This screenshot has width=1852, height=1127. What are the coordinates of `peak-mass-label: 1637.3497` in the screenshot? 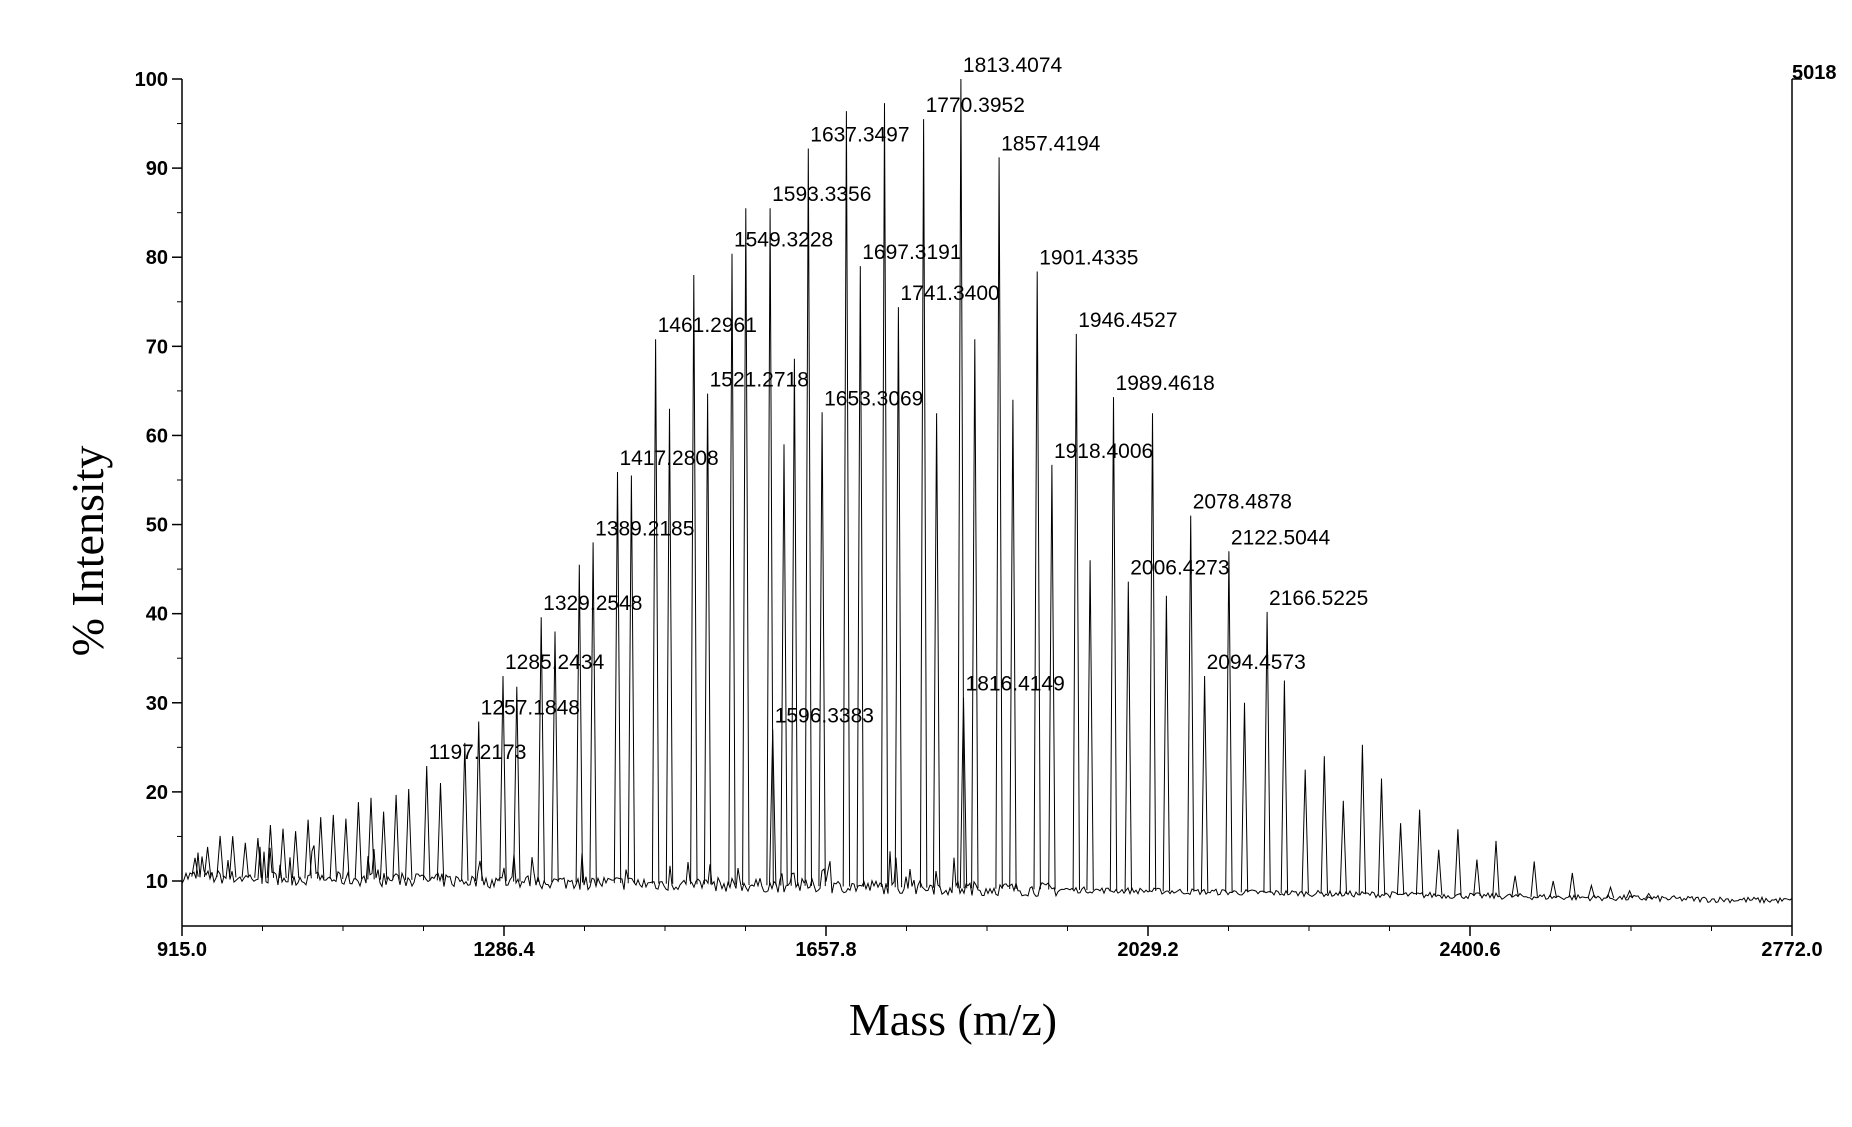 It's located at (859, 135).